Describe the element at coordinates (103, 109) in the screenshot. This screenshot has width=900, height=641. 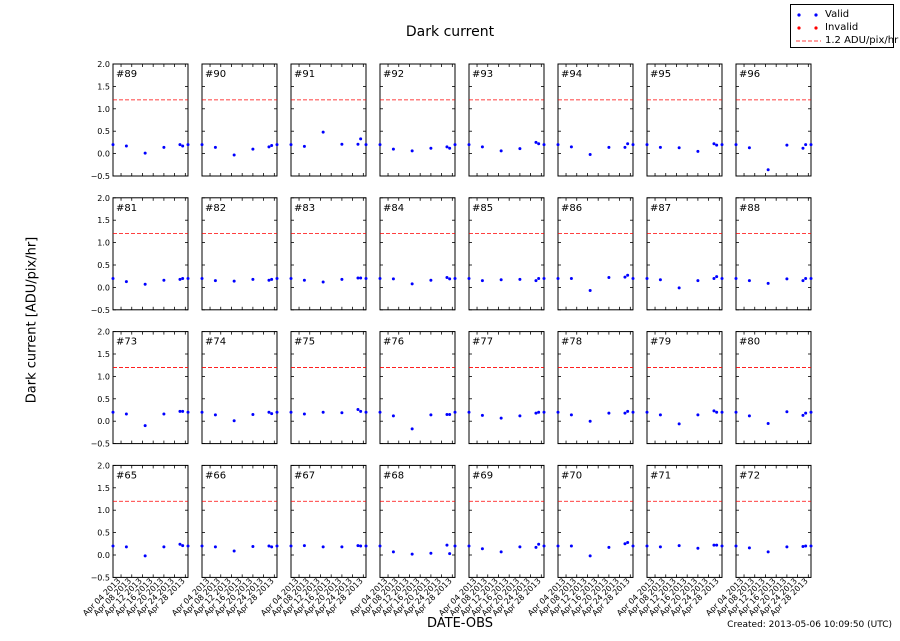
I see `y-tick-label: 1.0` at that location.